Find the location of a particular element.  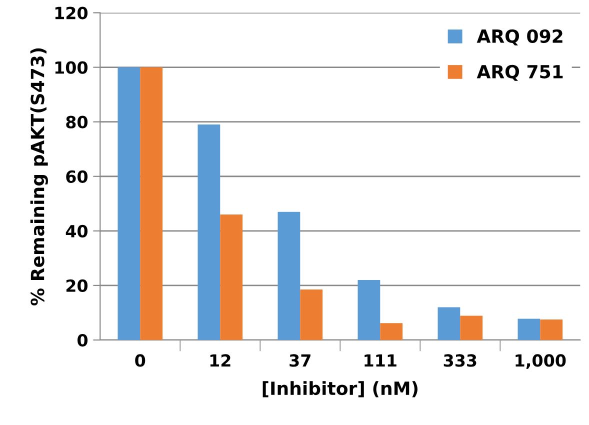

x-tick-label: 0 is located at coordinates (140, 360).